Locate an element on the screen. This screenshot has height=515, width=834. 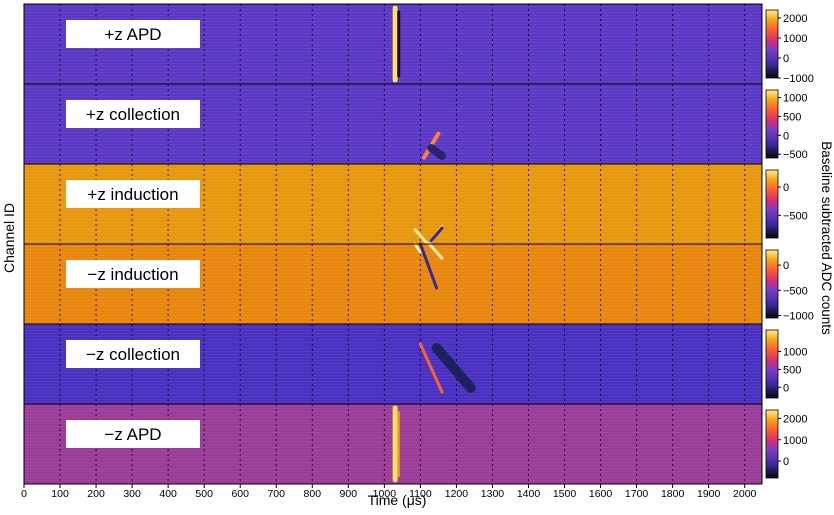
x-tick-label: 1400 is located at coordinates (529, 494).